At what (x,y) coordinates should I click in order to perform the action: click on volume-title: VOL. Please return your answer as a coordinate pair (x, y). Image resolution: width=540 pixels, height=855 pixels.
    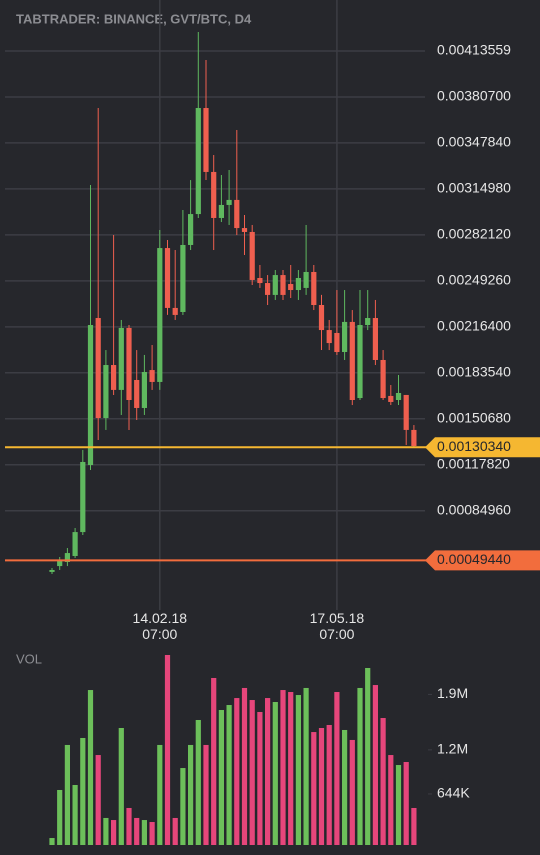
    Looking at the image, I should click on (29, 658).